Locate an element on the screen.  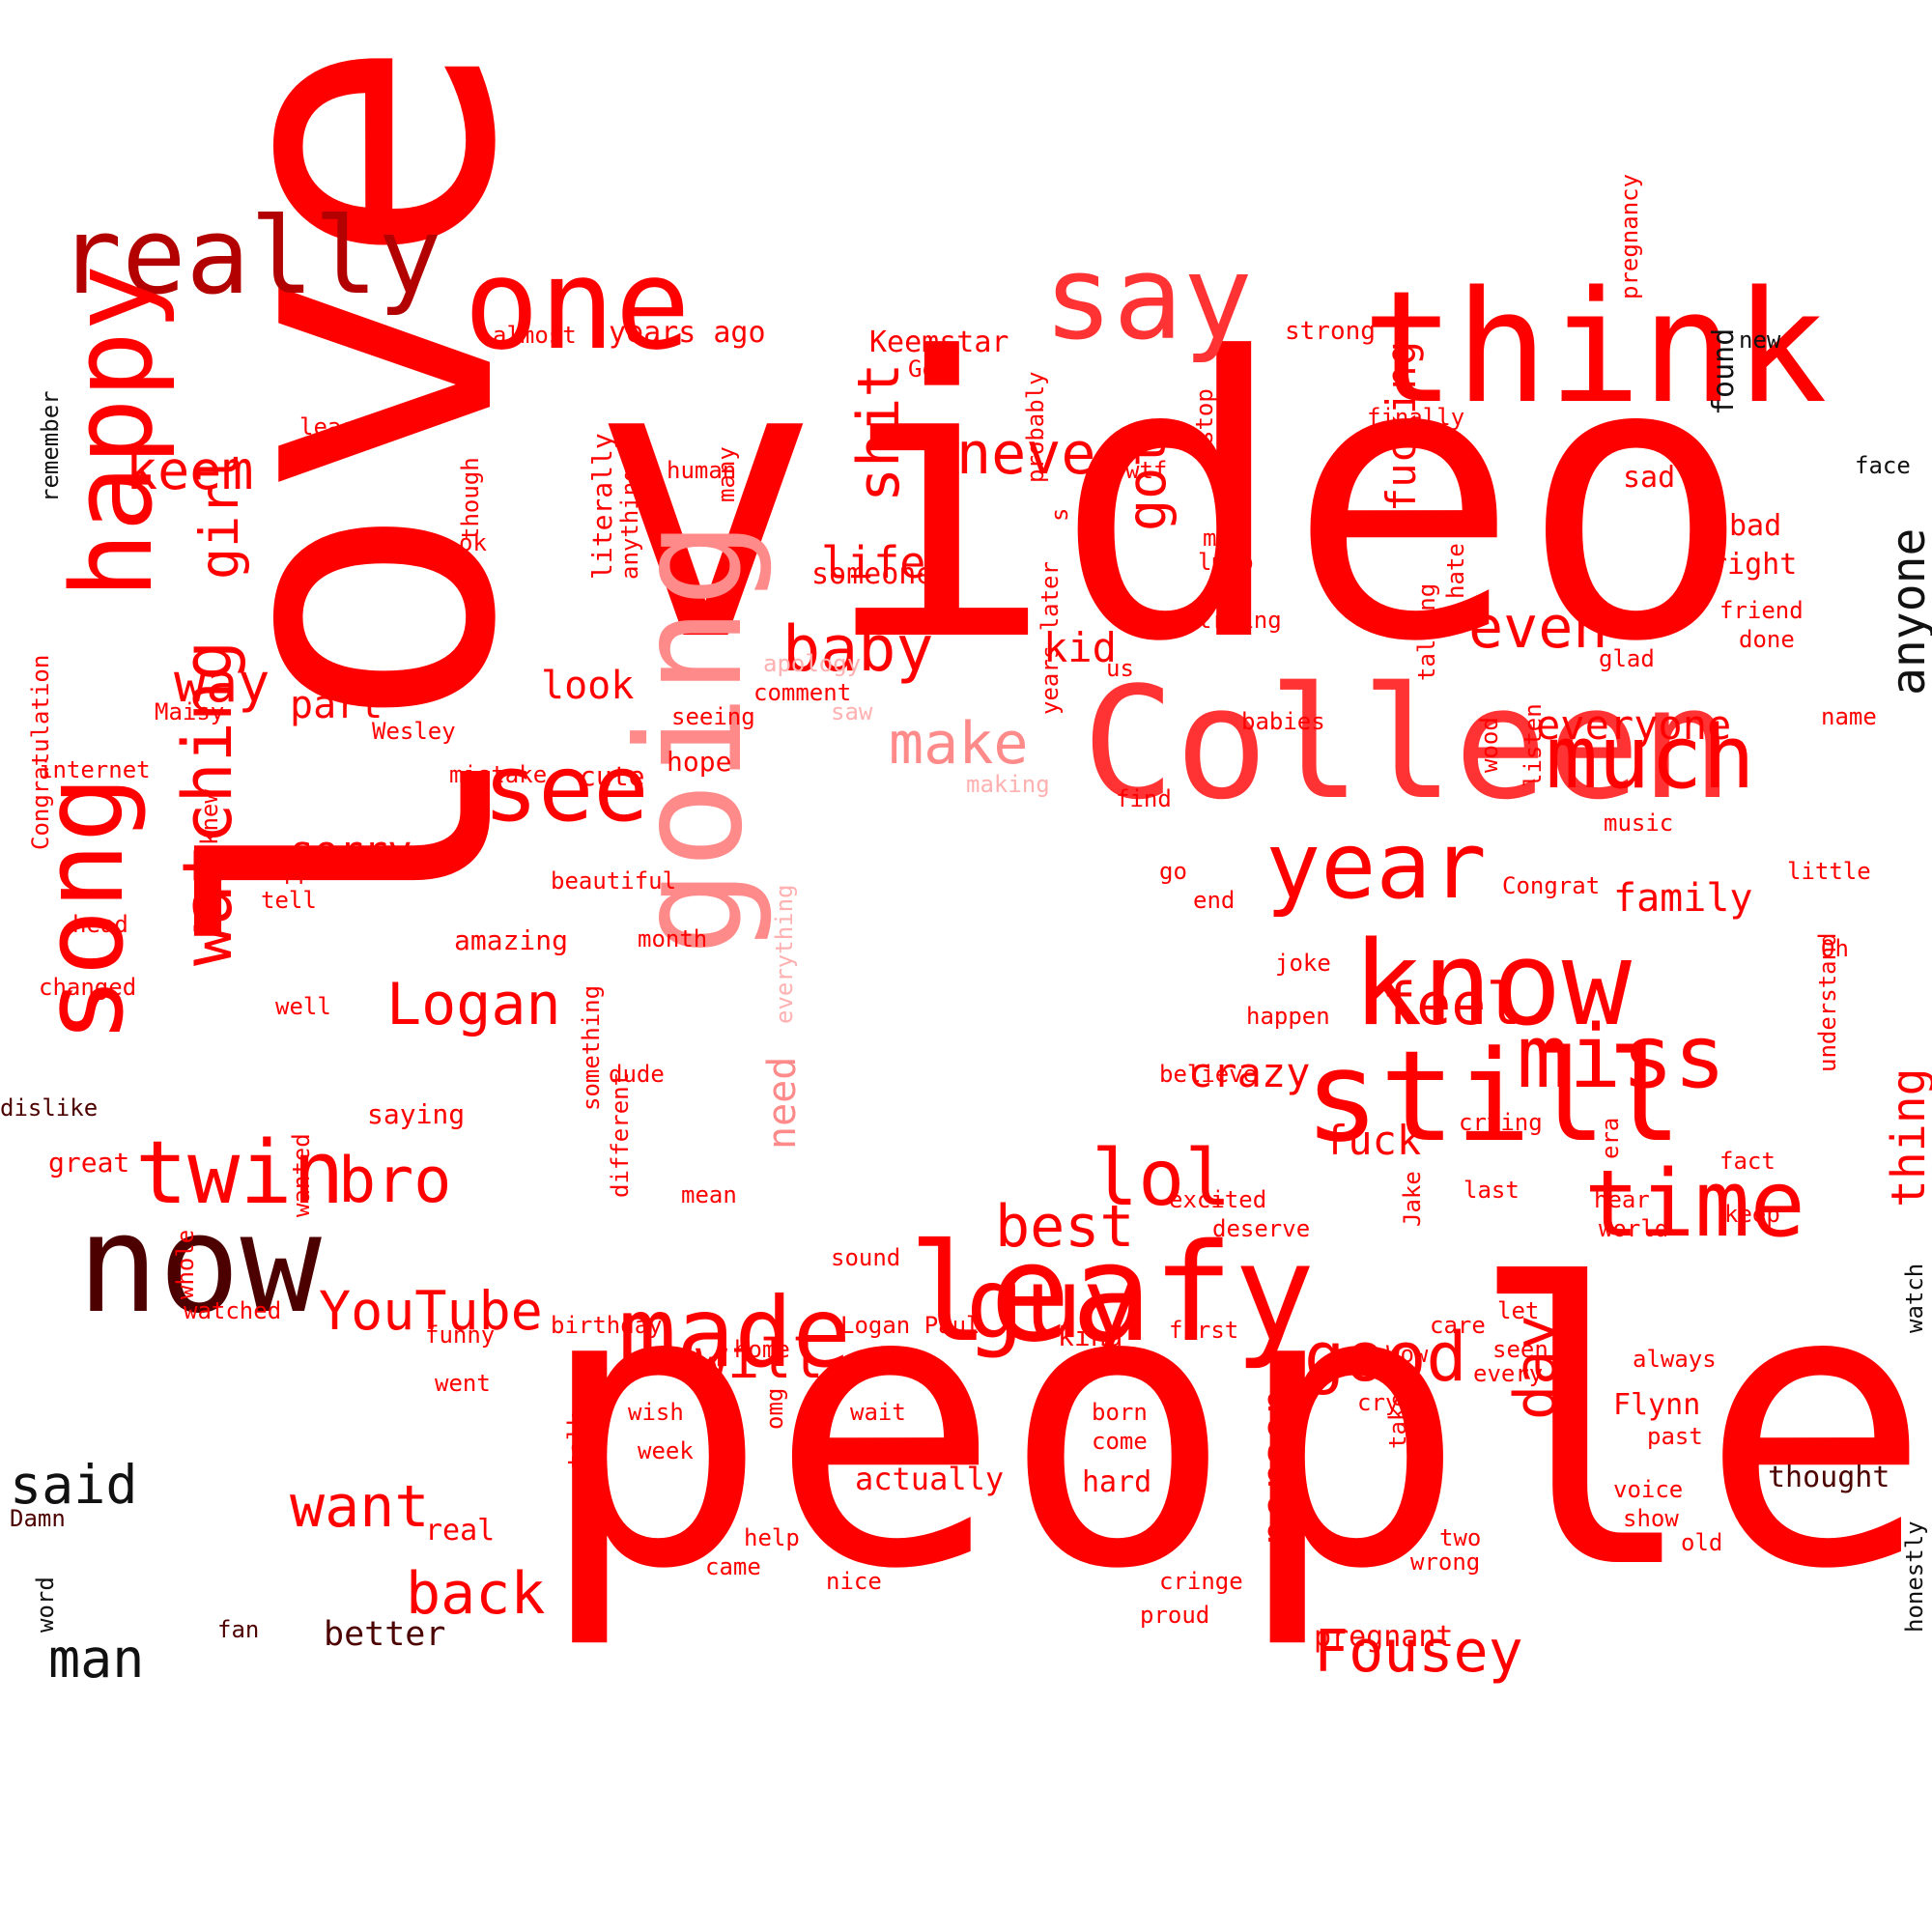
cloud-word: life is located at coordinates (873, 562).